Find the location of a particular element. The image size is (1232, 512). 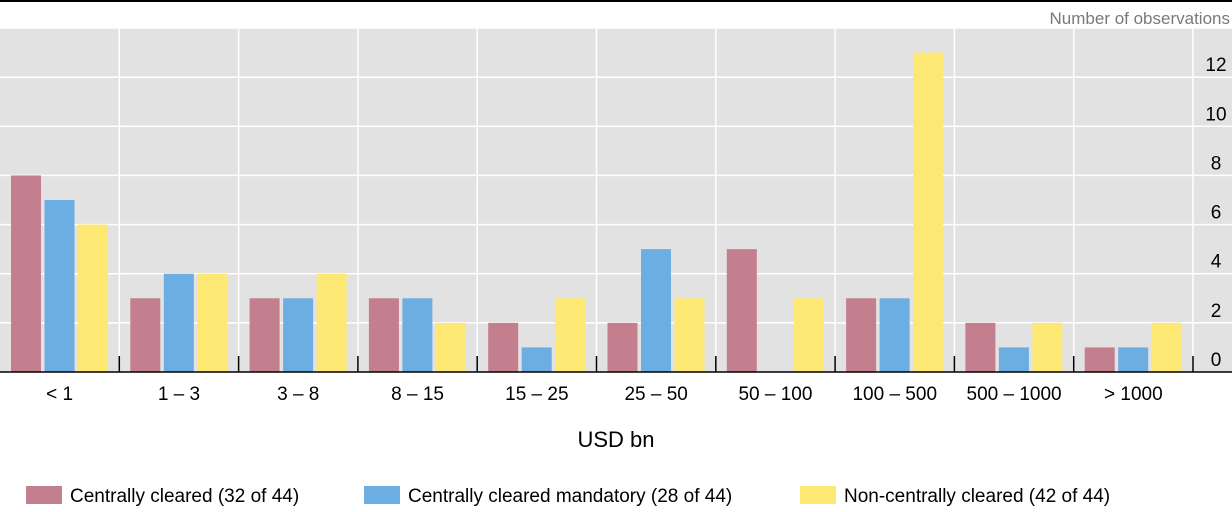

category-label: 25 – 50 is located at coordinates (655, 394).